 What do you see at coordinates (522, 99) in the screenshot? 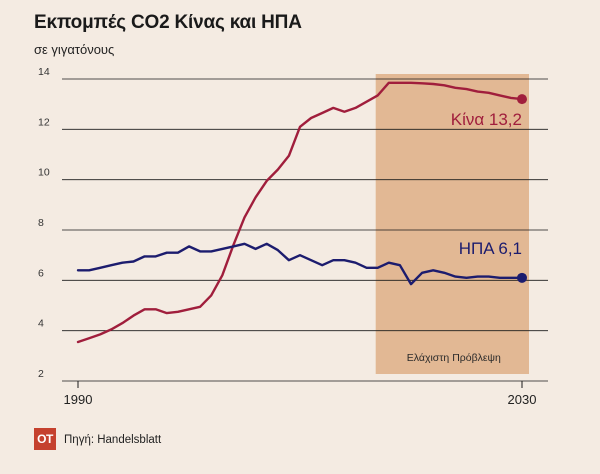
I see `end-point-china` at bounding box center [522, 99].